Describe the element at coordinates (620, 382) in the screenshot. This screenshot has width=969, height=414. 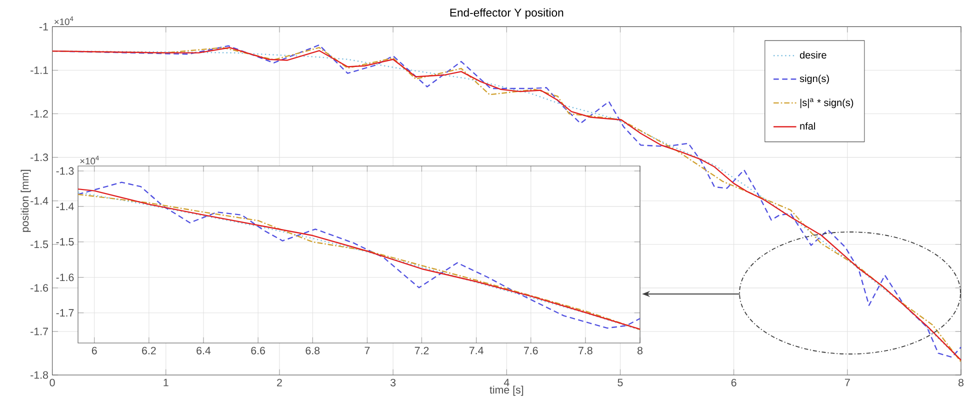
I see `x-tick-label: 5` at that location.